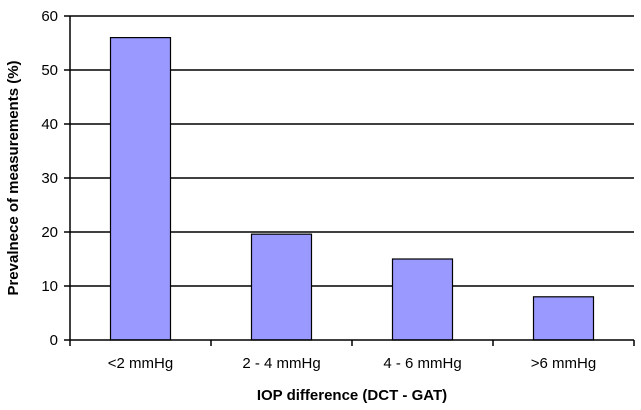  What do you see at coordinates (140, 363) in the screenshot?
I see `x-tick-label: <2 mmHg` at bounding box center [140, 363].